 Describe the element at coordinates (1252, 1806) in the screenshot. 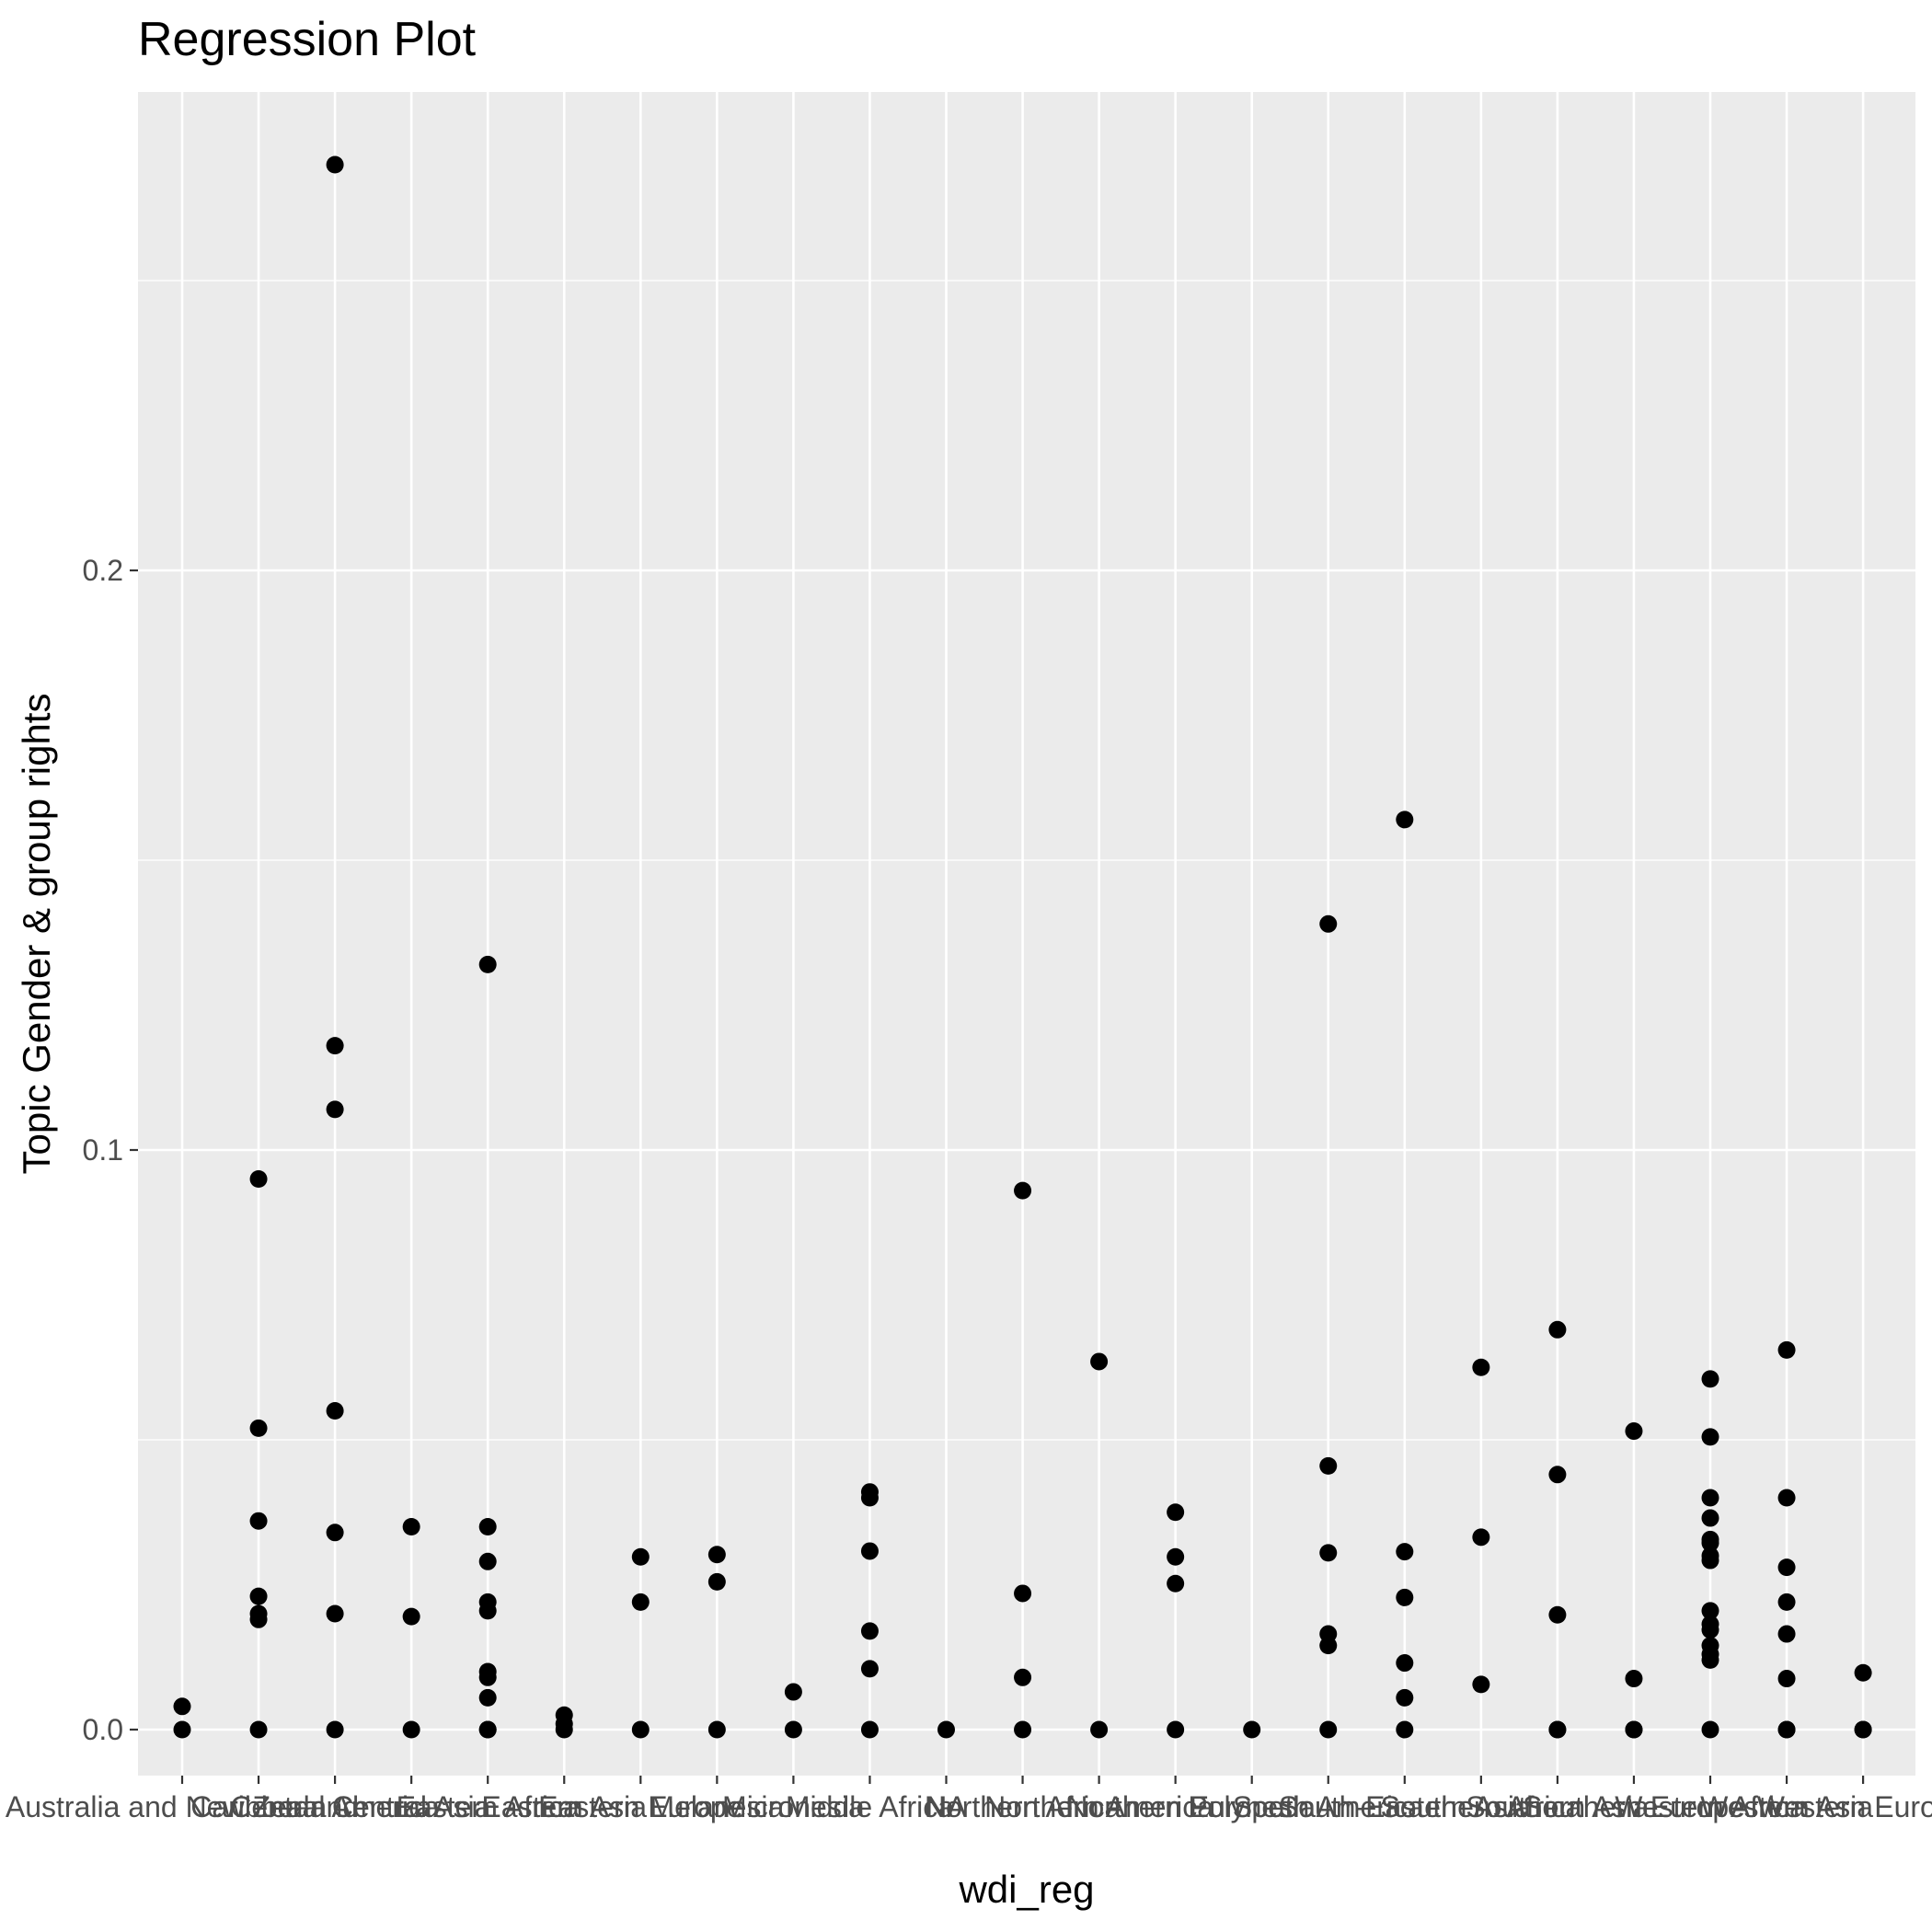

I see `x-tick-label: Polynesia` at that location.